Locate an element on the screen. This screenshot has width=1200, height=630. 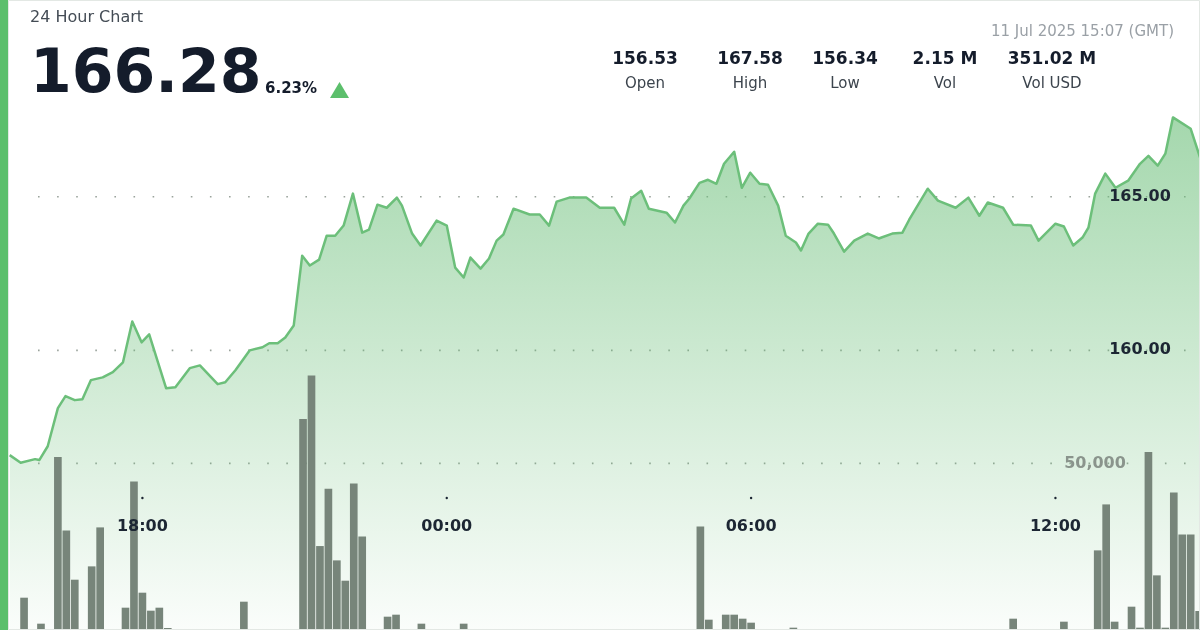
annotation: 167.58 is located at coordinates (750, 58).